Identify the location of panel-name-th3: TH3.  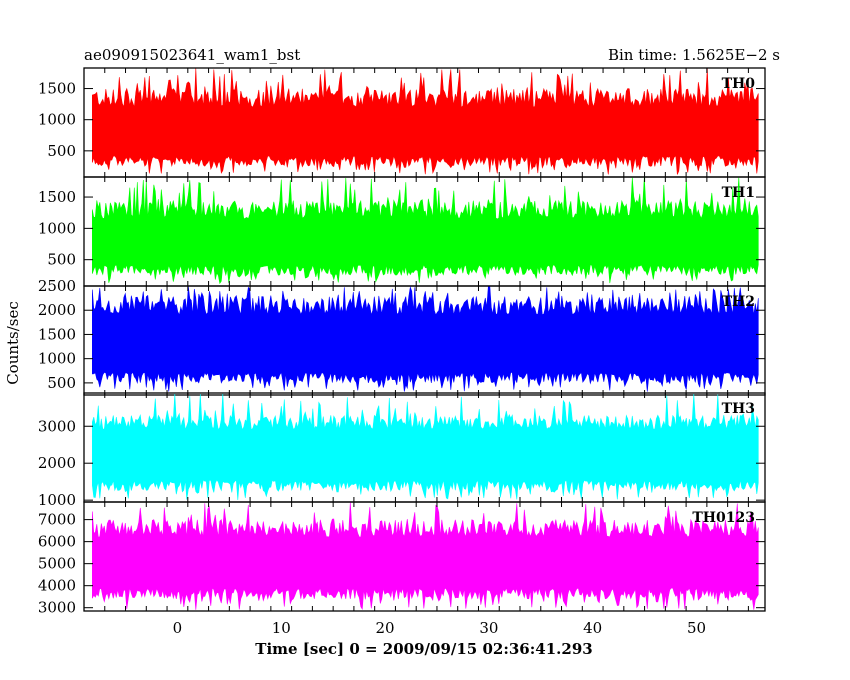
(738, 409).